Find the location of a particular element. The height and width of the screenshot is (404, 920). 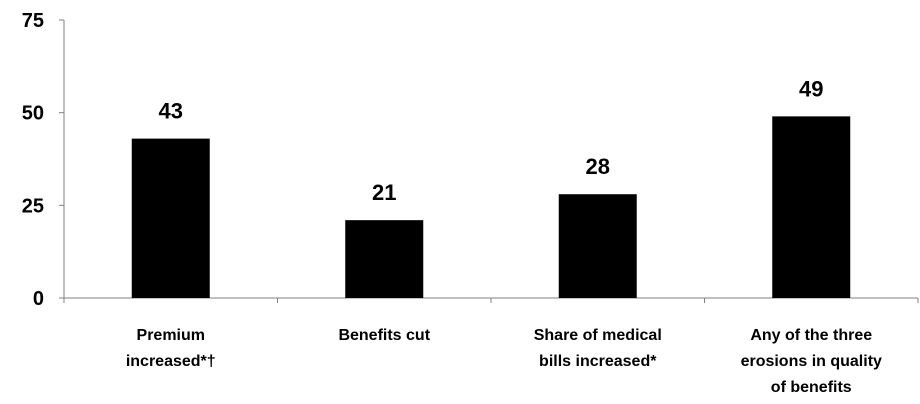

x-category-label-line: Benefits cut is located at coordinates (384, 335).